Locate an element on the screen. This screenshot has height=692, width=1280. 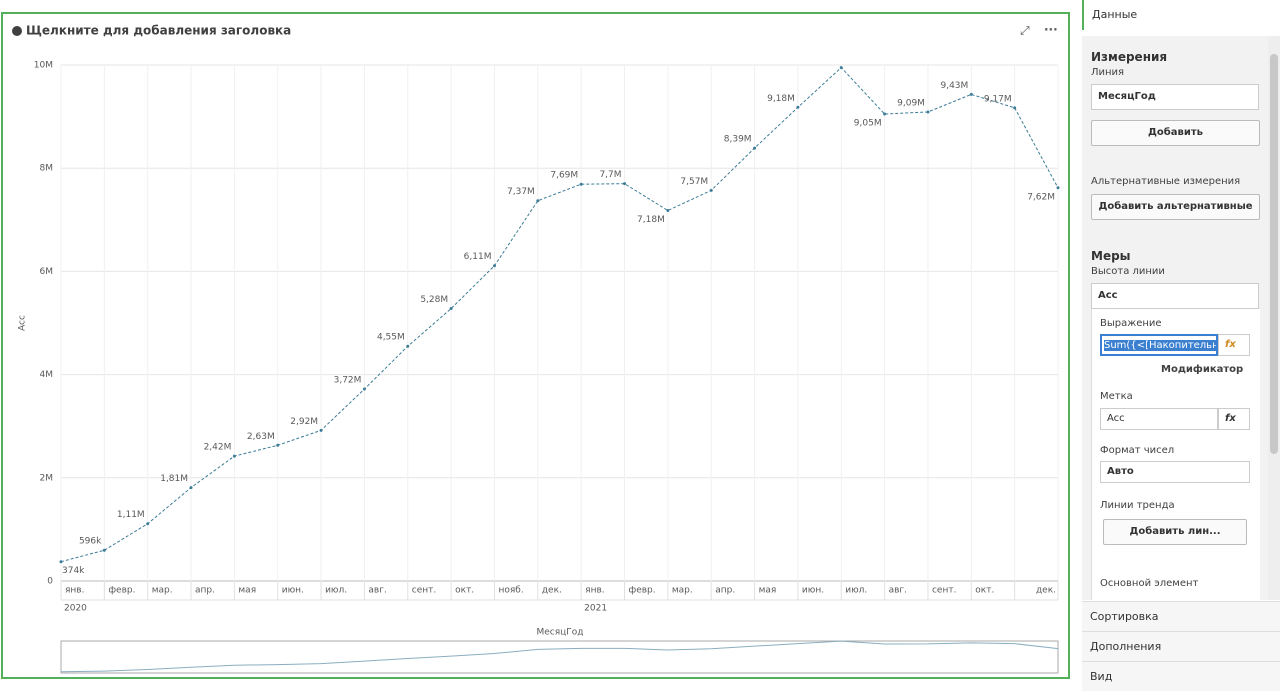
tab: Вид is located at coordinates (1181, 676).